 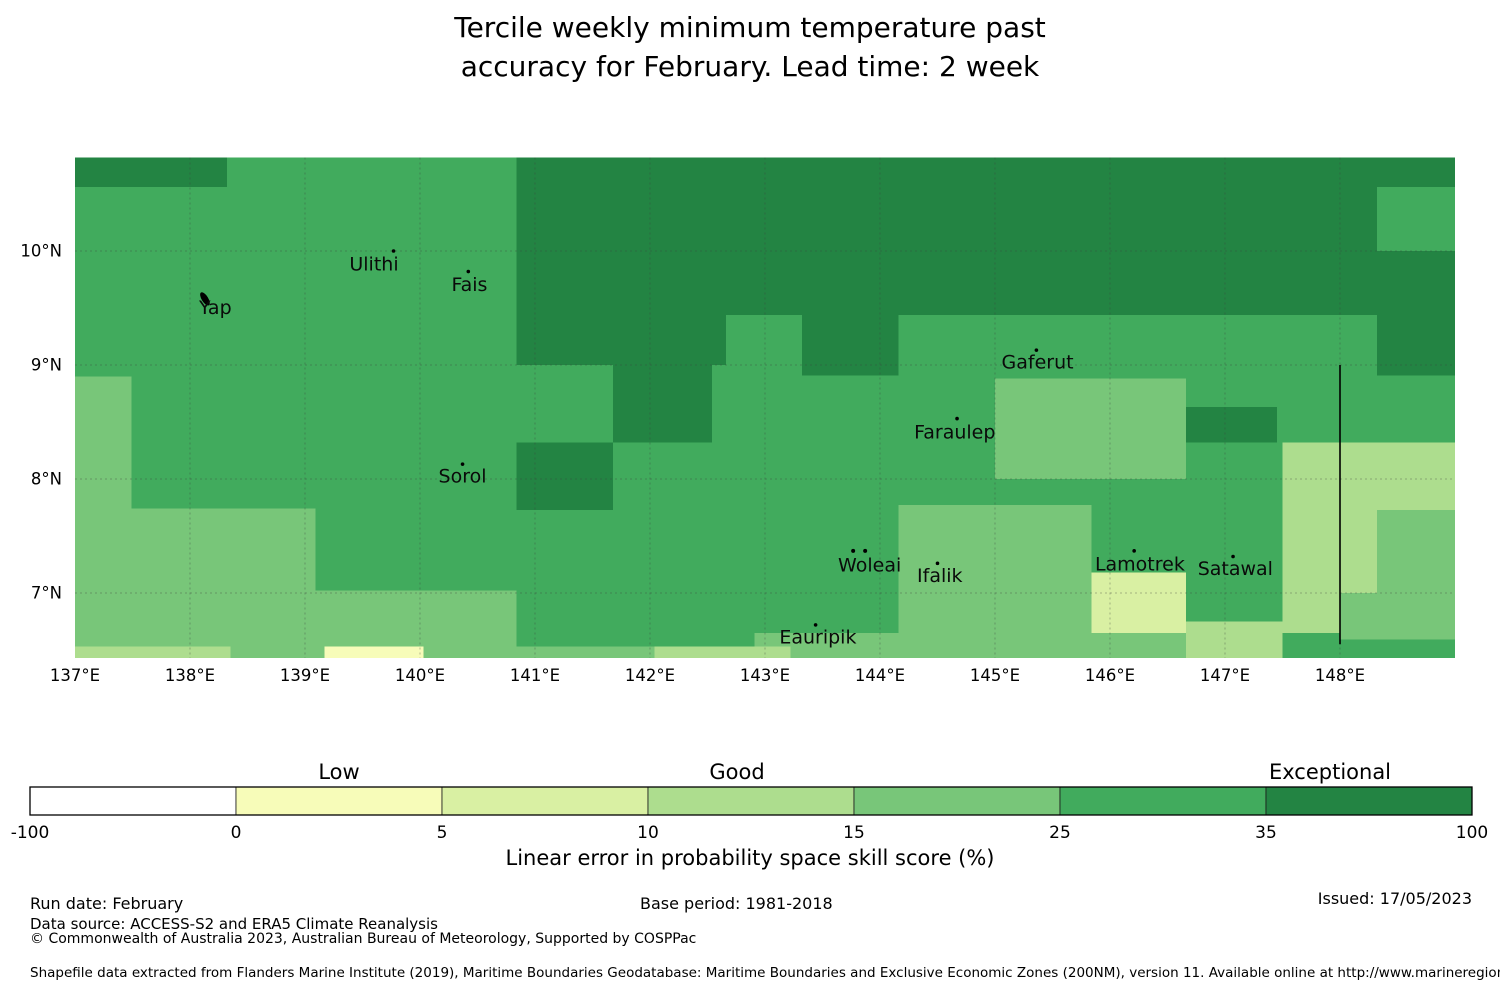 What do you see at coordinates (869, 566) in the screenshot?
I see `island-label: Woleai` at bounding box center [869, 566].